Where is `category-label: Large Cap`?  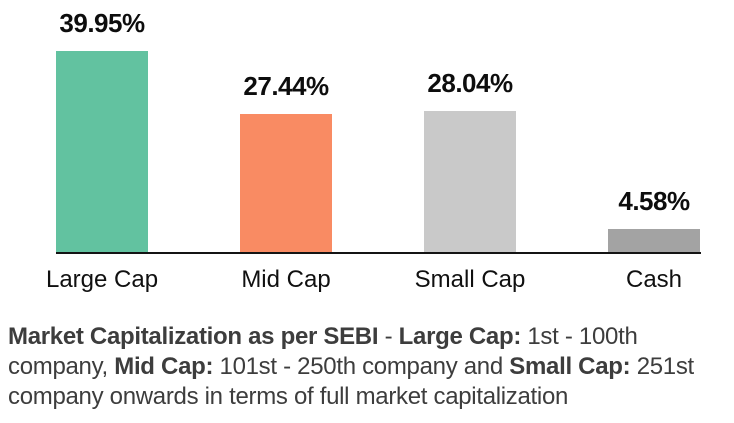 category-label: Large Cap is located at coordinates (102, 279).